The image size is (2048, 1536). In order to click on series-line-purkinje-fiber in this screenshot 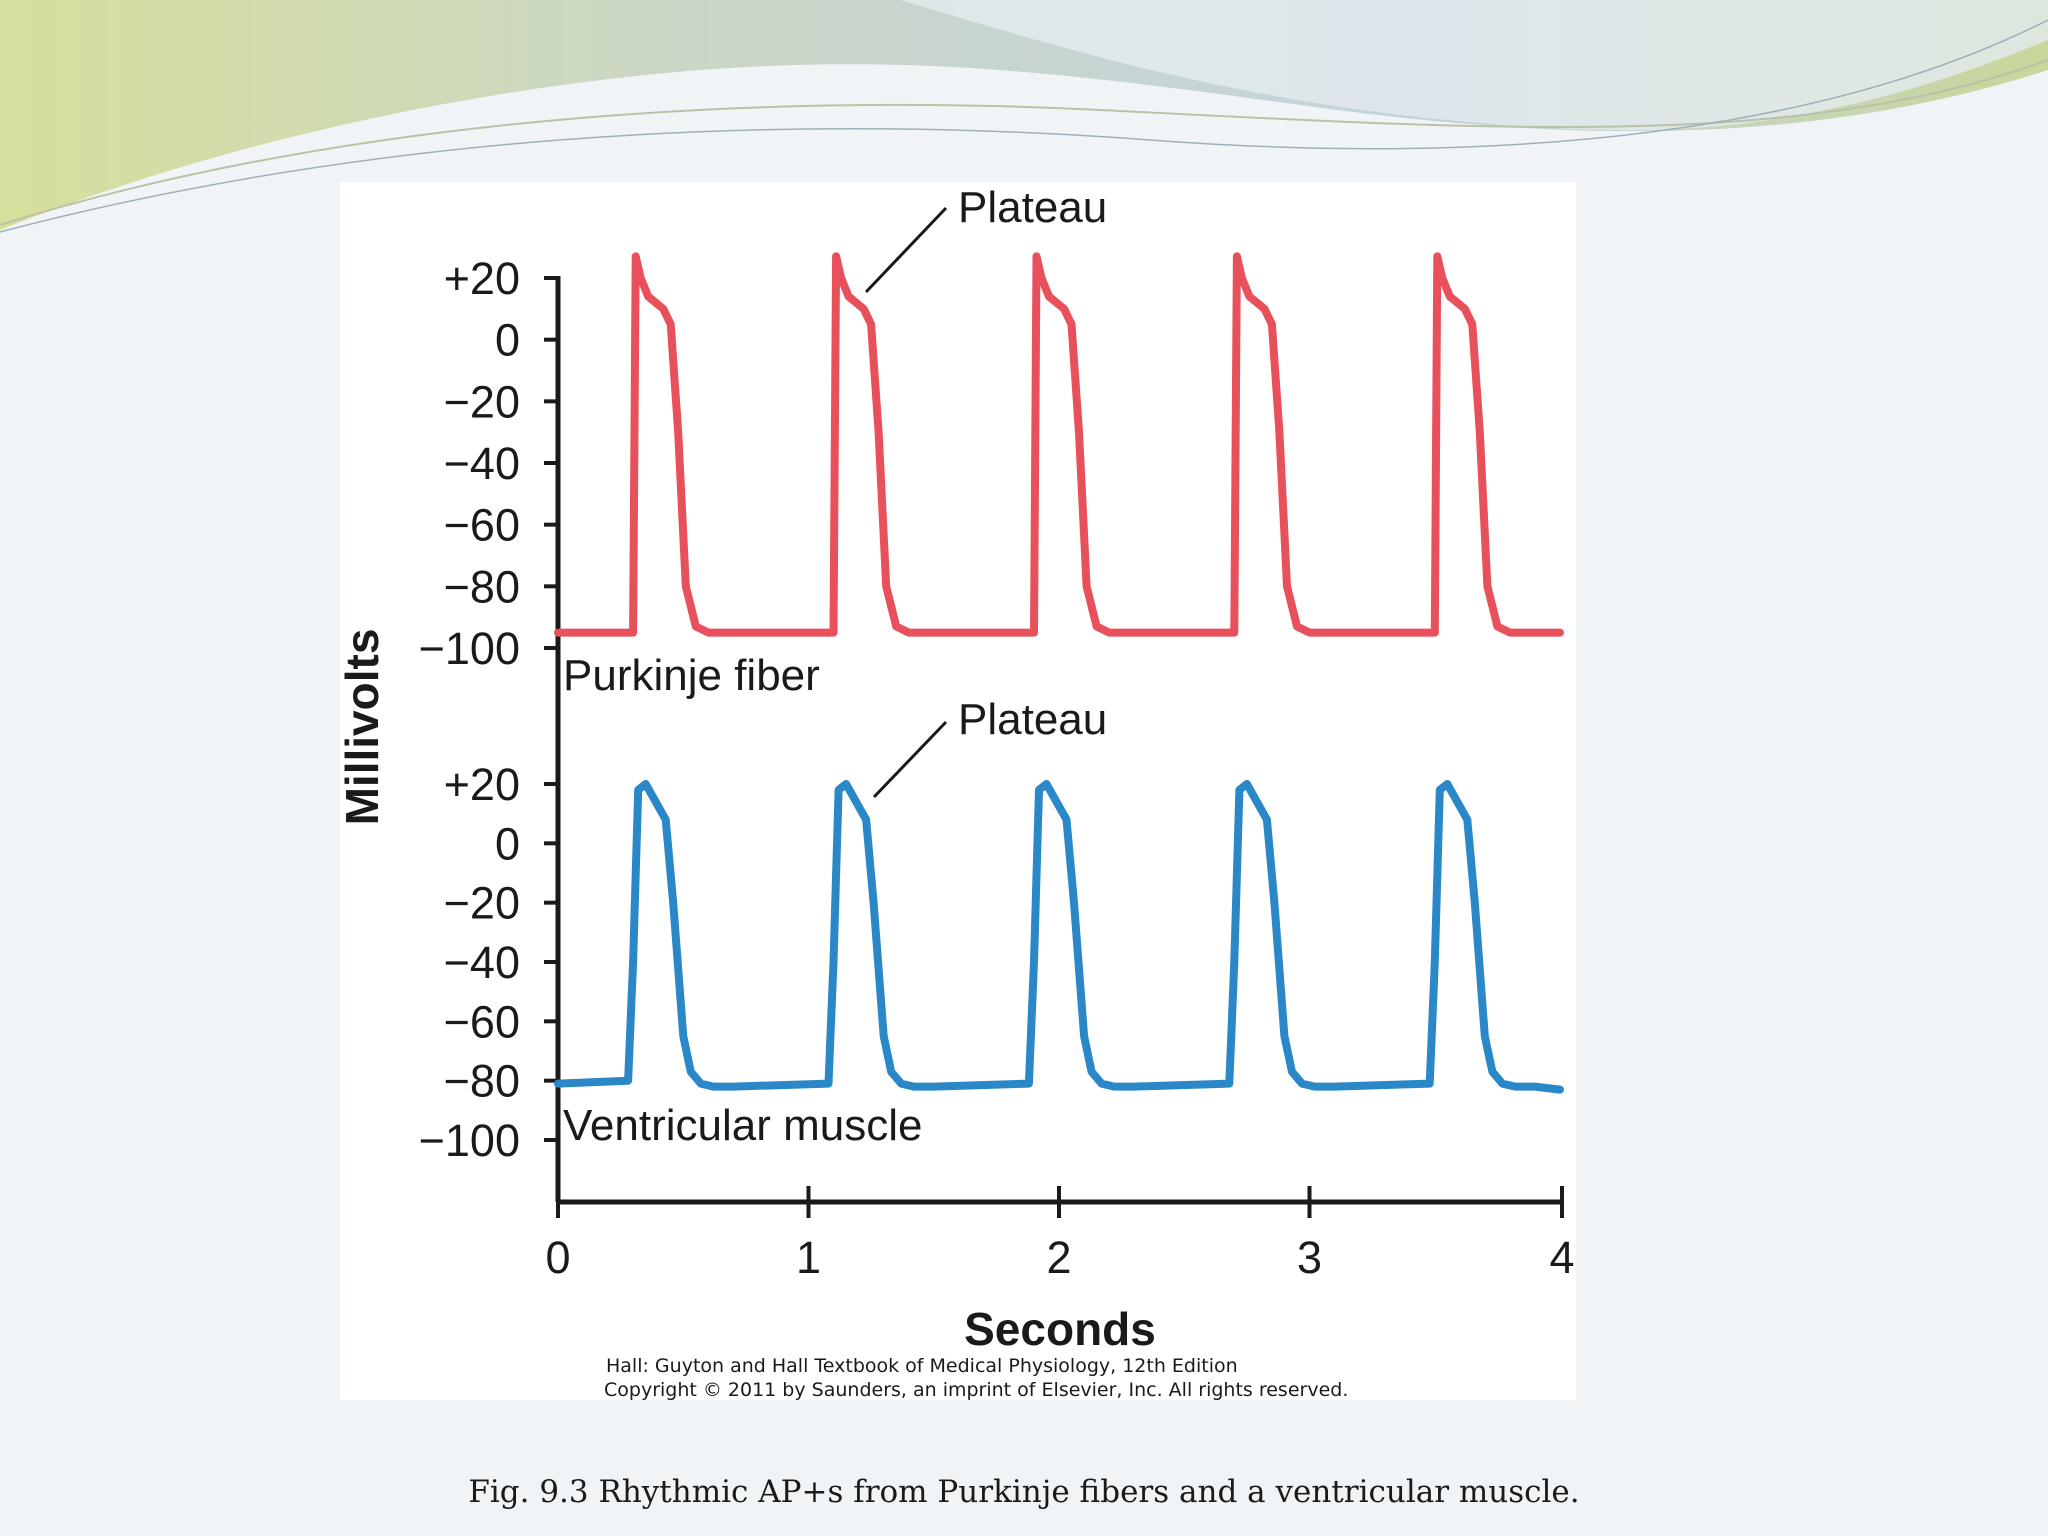, I will do `click(1059, 444)`.